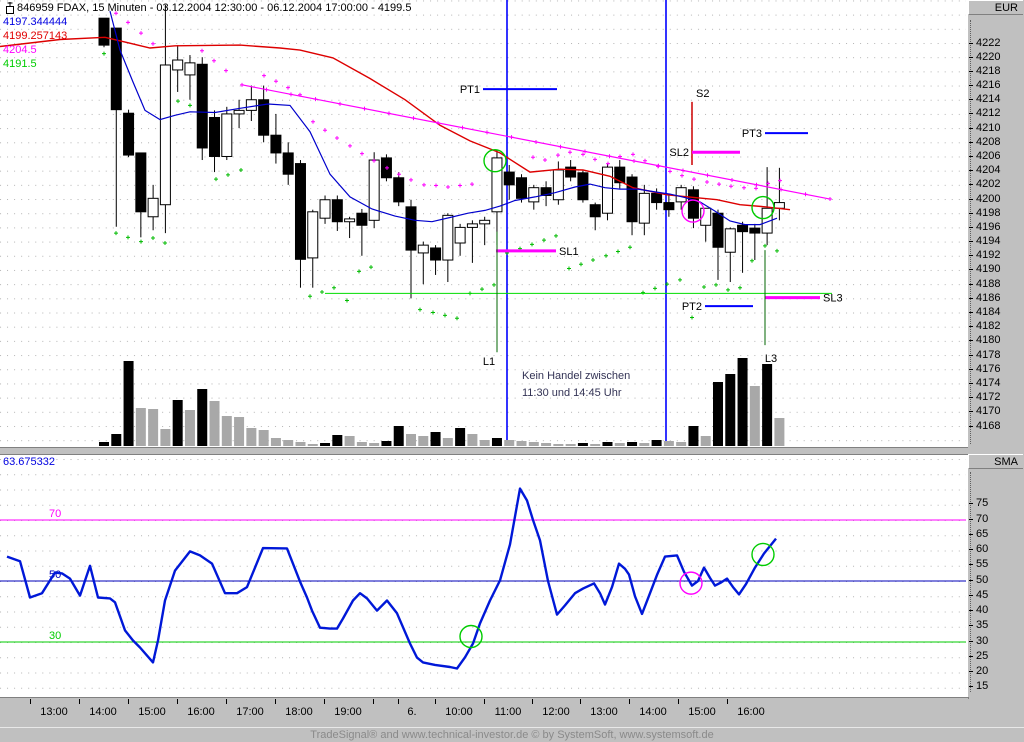 The height and width of the screenshot is (742, 1024). Describe the element at coordinates (752, 134) in the screenshot. I see `annotation-label: PT3` at that location.